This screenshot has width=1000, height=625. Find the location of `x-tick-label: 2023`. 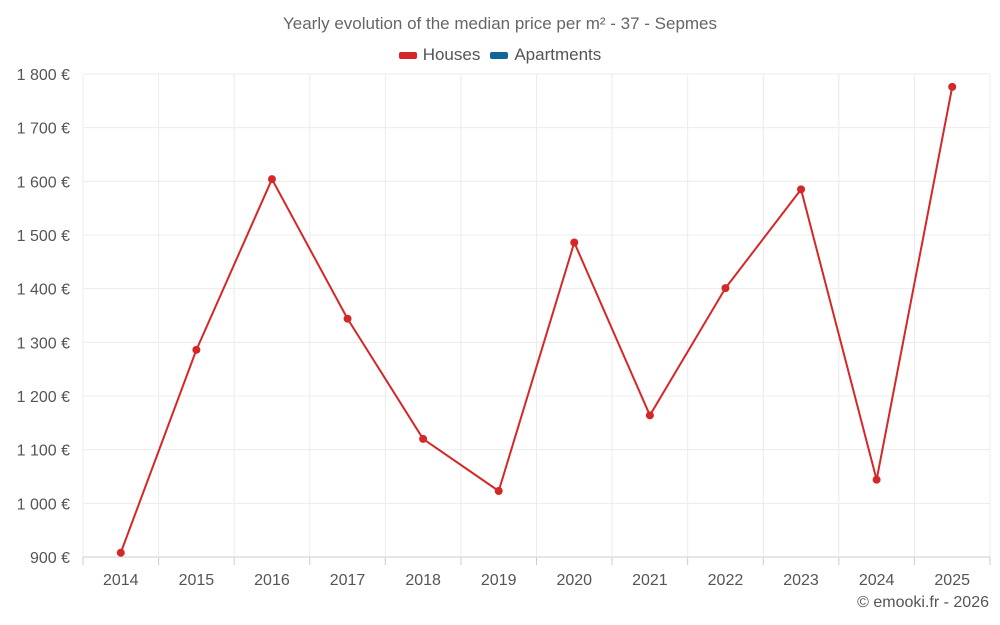

x-tick-label: 2023 is located at coordinates (801, 580).